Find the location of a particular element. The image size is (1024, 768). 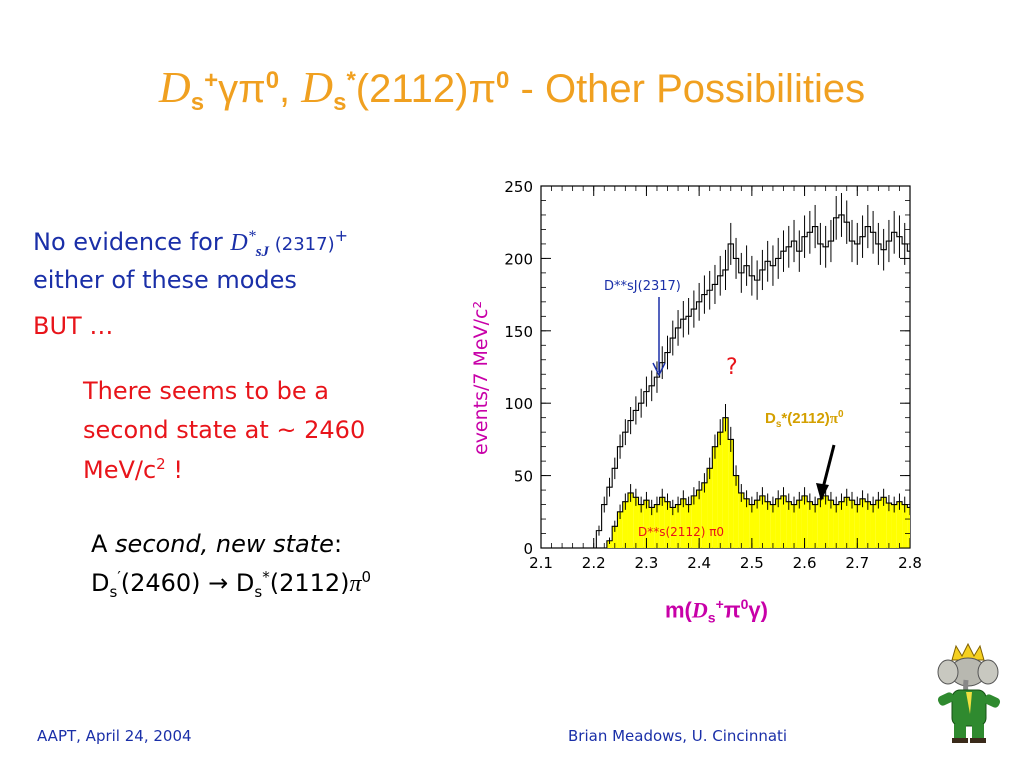

seems-line-1: There seems to be a is located at coordinates (206, 391).